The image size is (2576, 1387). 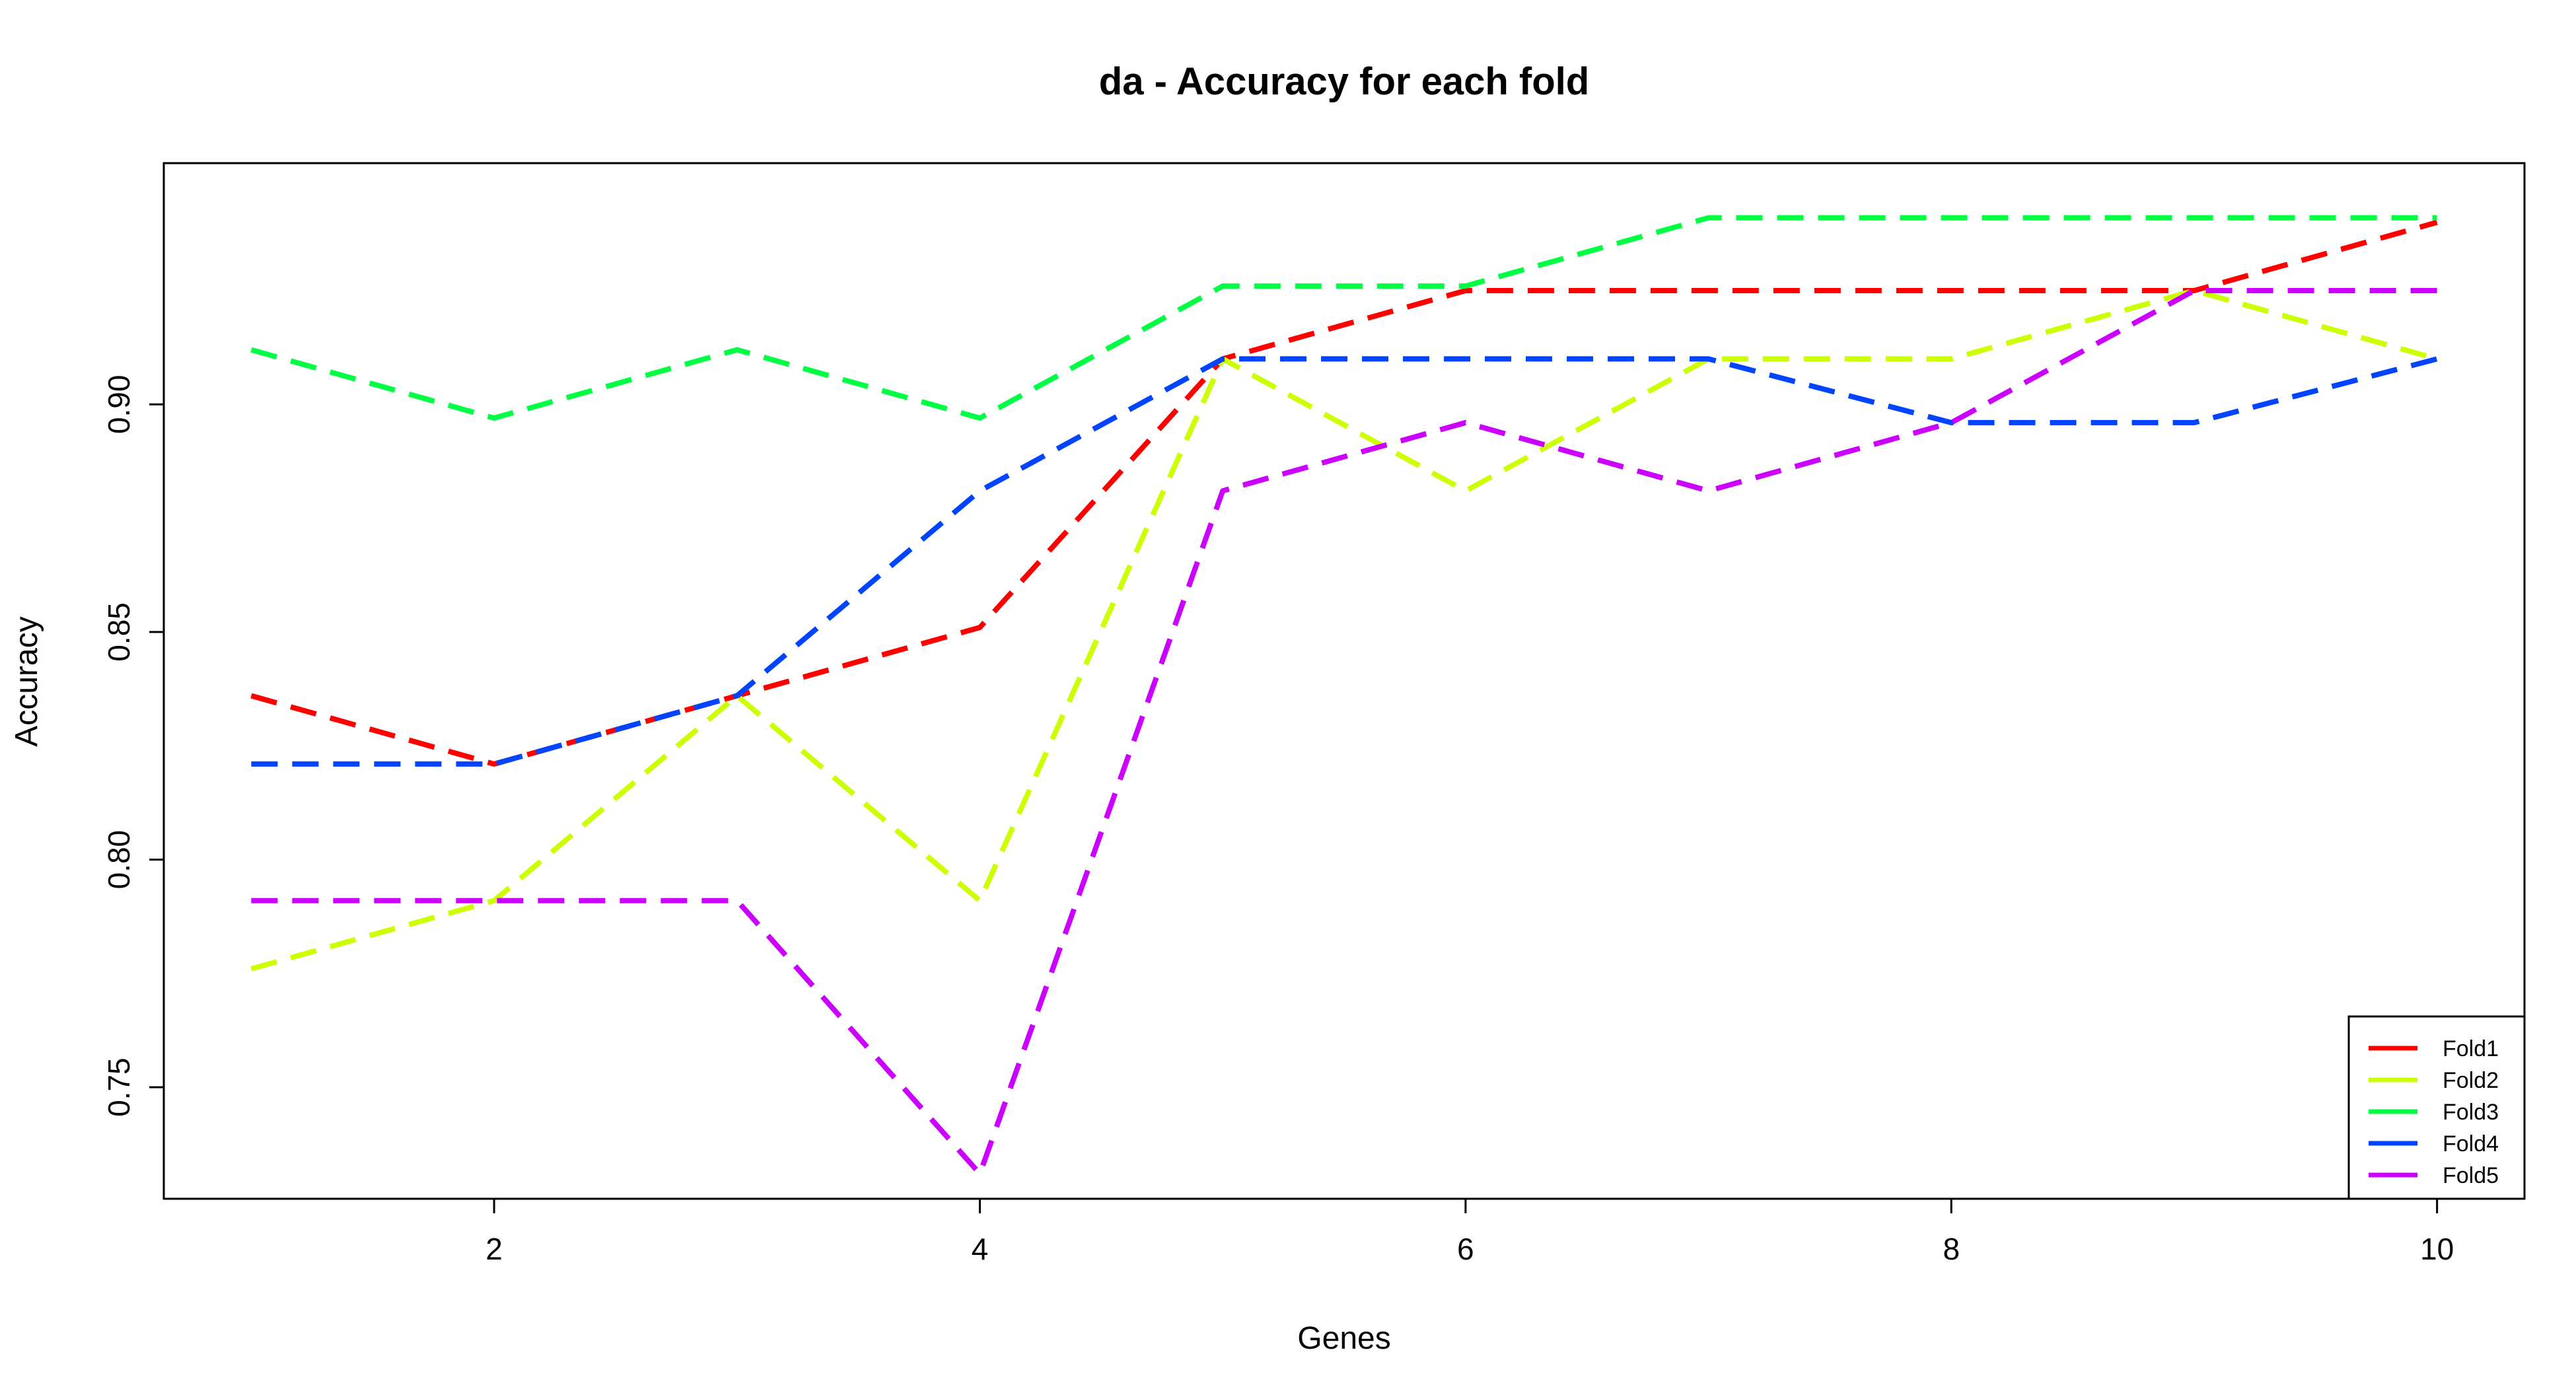 What do you see at coordinates (2471, 1048) in the screenshot?
I see `legend-label: Fold1` at bounding box center [2471, 1048].